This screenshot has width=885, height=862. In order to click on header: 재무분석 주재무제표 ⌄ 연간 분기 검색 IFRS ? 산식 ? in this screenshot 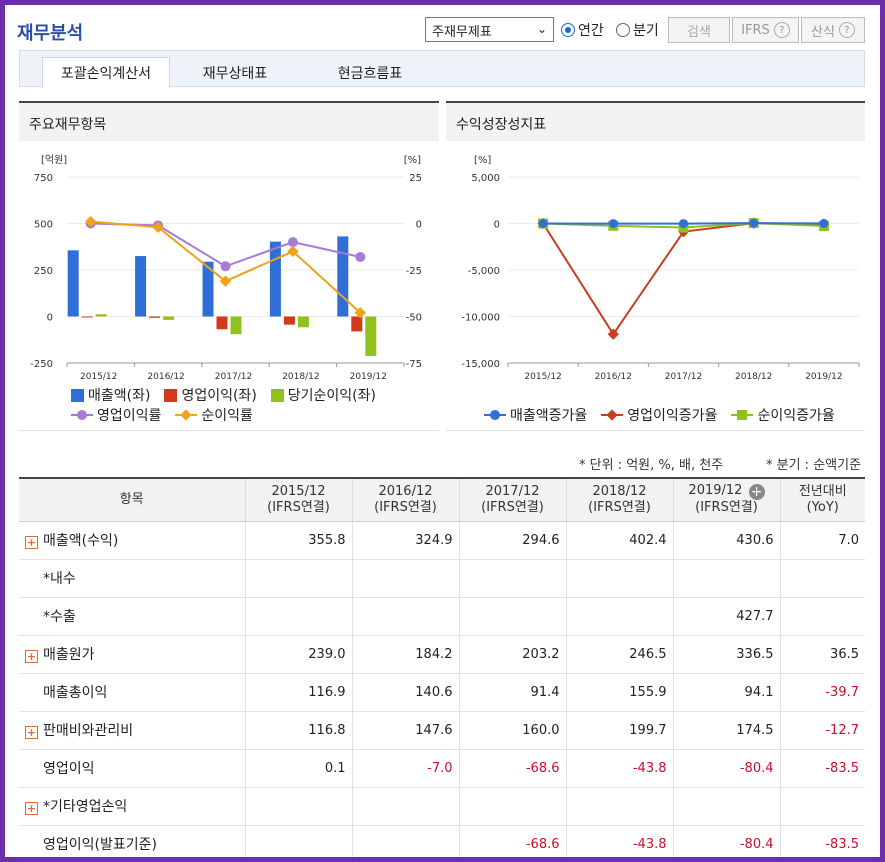, I will do `click(442, 32)`.